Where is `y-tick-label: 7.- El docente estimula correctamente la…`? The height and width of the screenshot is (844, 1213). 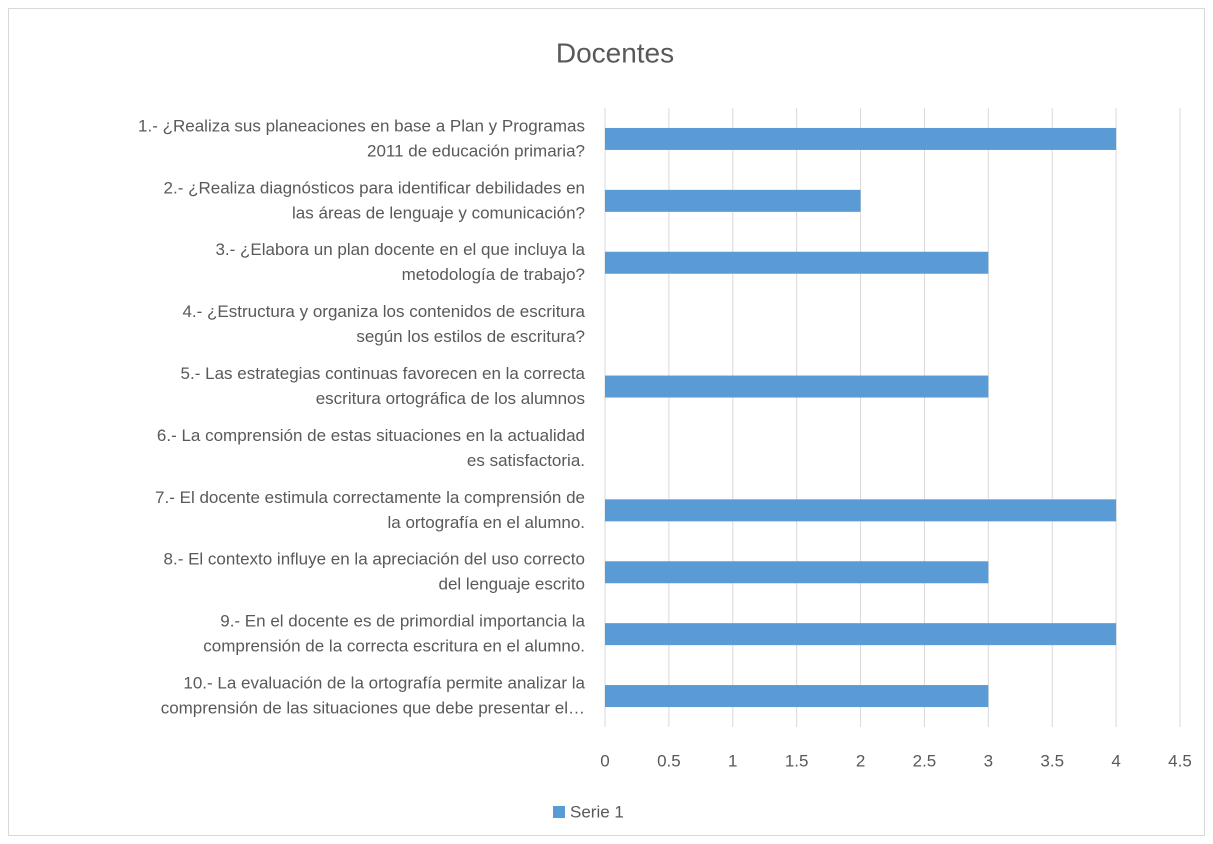
y-tick-label: 7.- El docente estimula correctamente la… is located at coordinates (370, 497).